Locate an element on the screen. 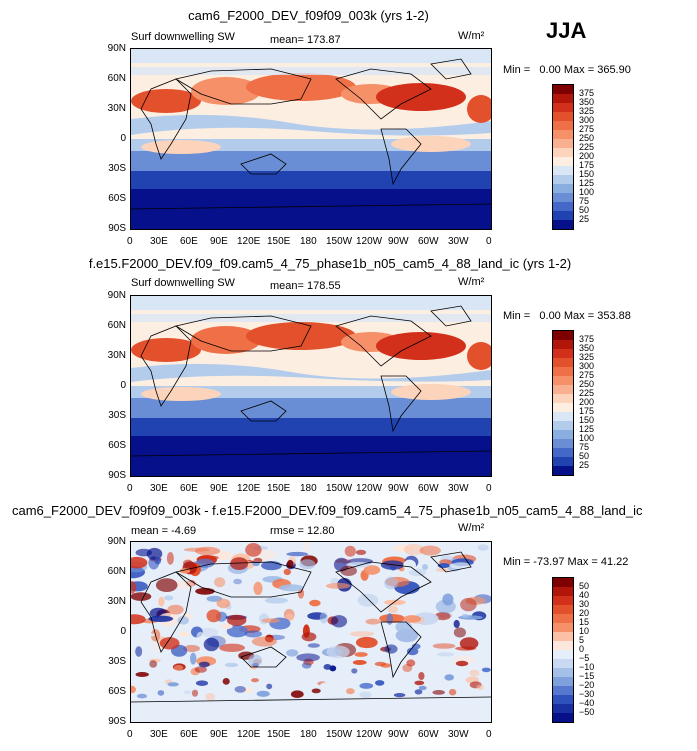 This screenshot has width=697, height=751. colorbar-label: 5 is located at coordinates (582, 640).